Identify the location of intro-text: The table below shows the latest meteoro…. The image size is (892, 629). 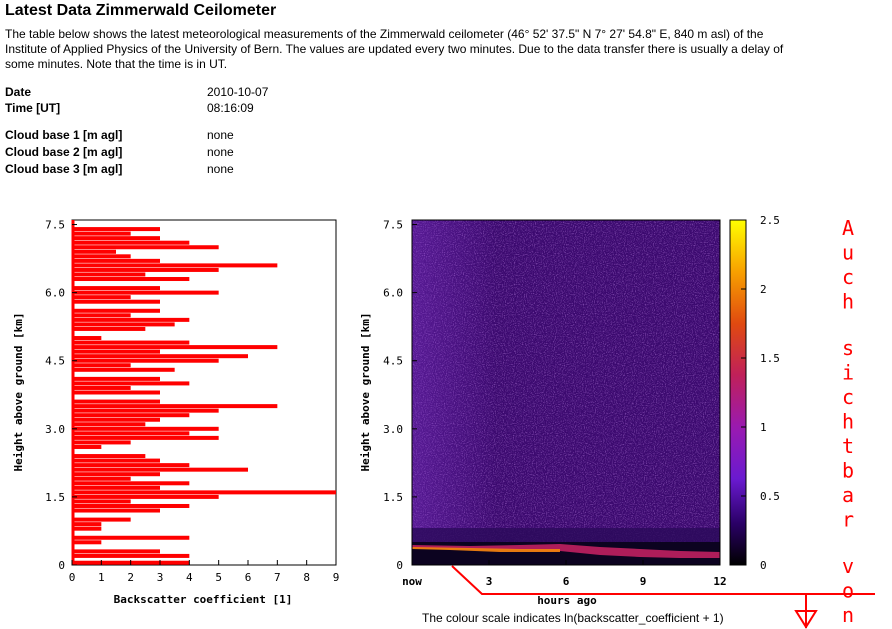
(394, 49).